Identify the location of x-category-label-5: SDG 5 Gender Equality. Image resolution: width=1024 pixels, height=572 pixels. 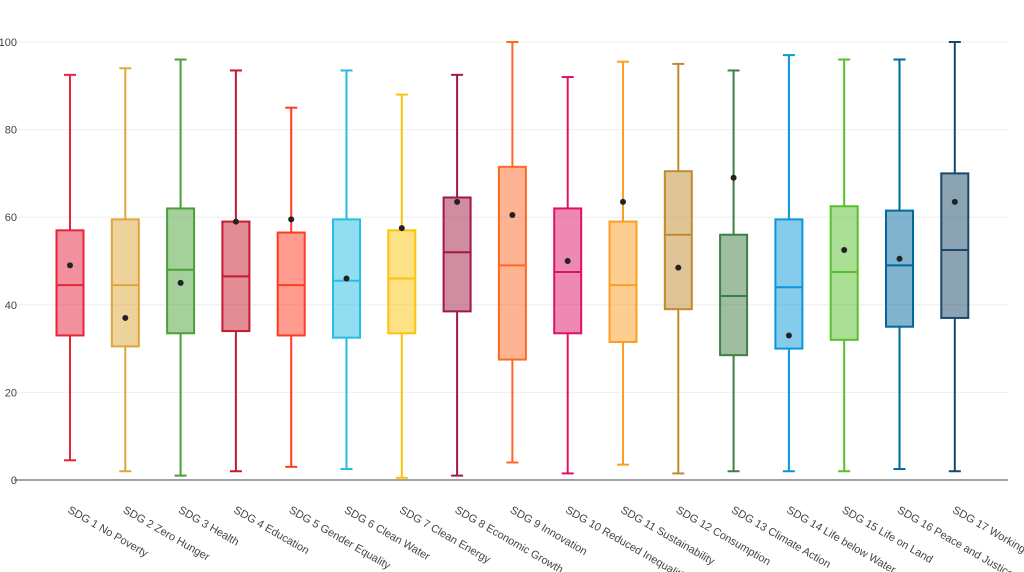
(340, 538).